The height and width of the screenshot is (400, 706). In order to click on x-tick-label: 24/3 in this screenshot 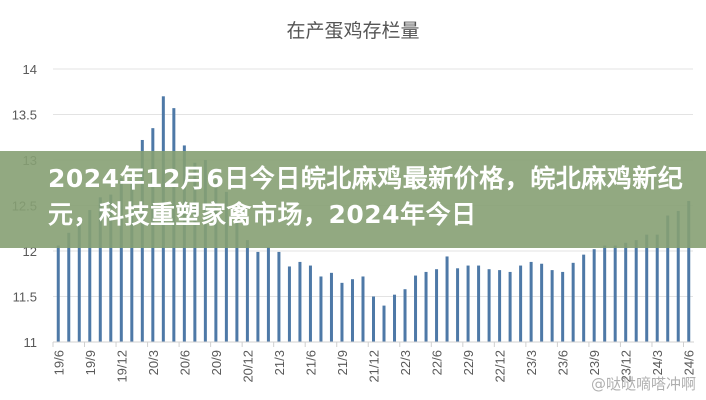, I will do `click(657, 362)`.